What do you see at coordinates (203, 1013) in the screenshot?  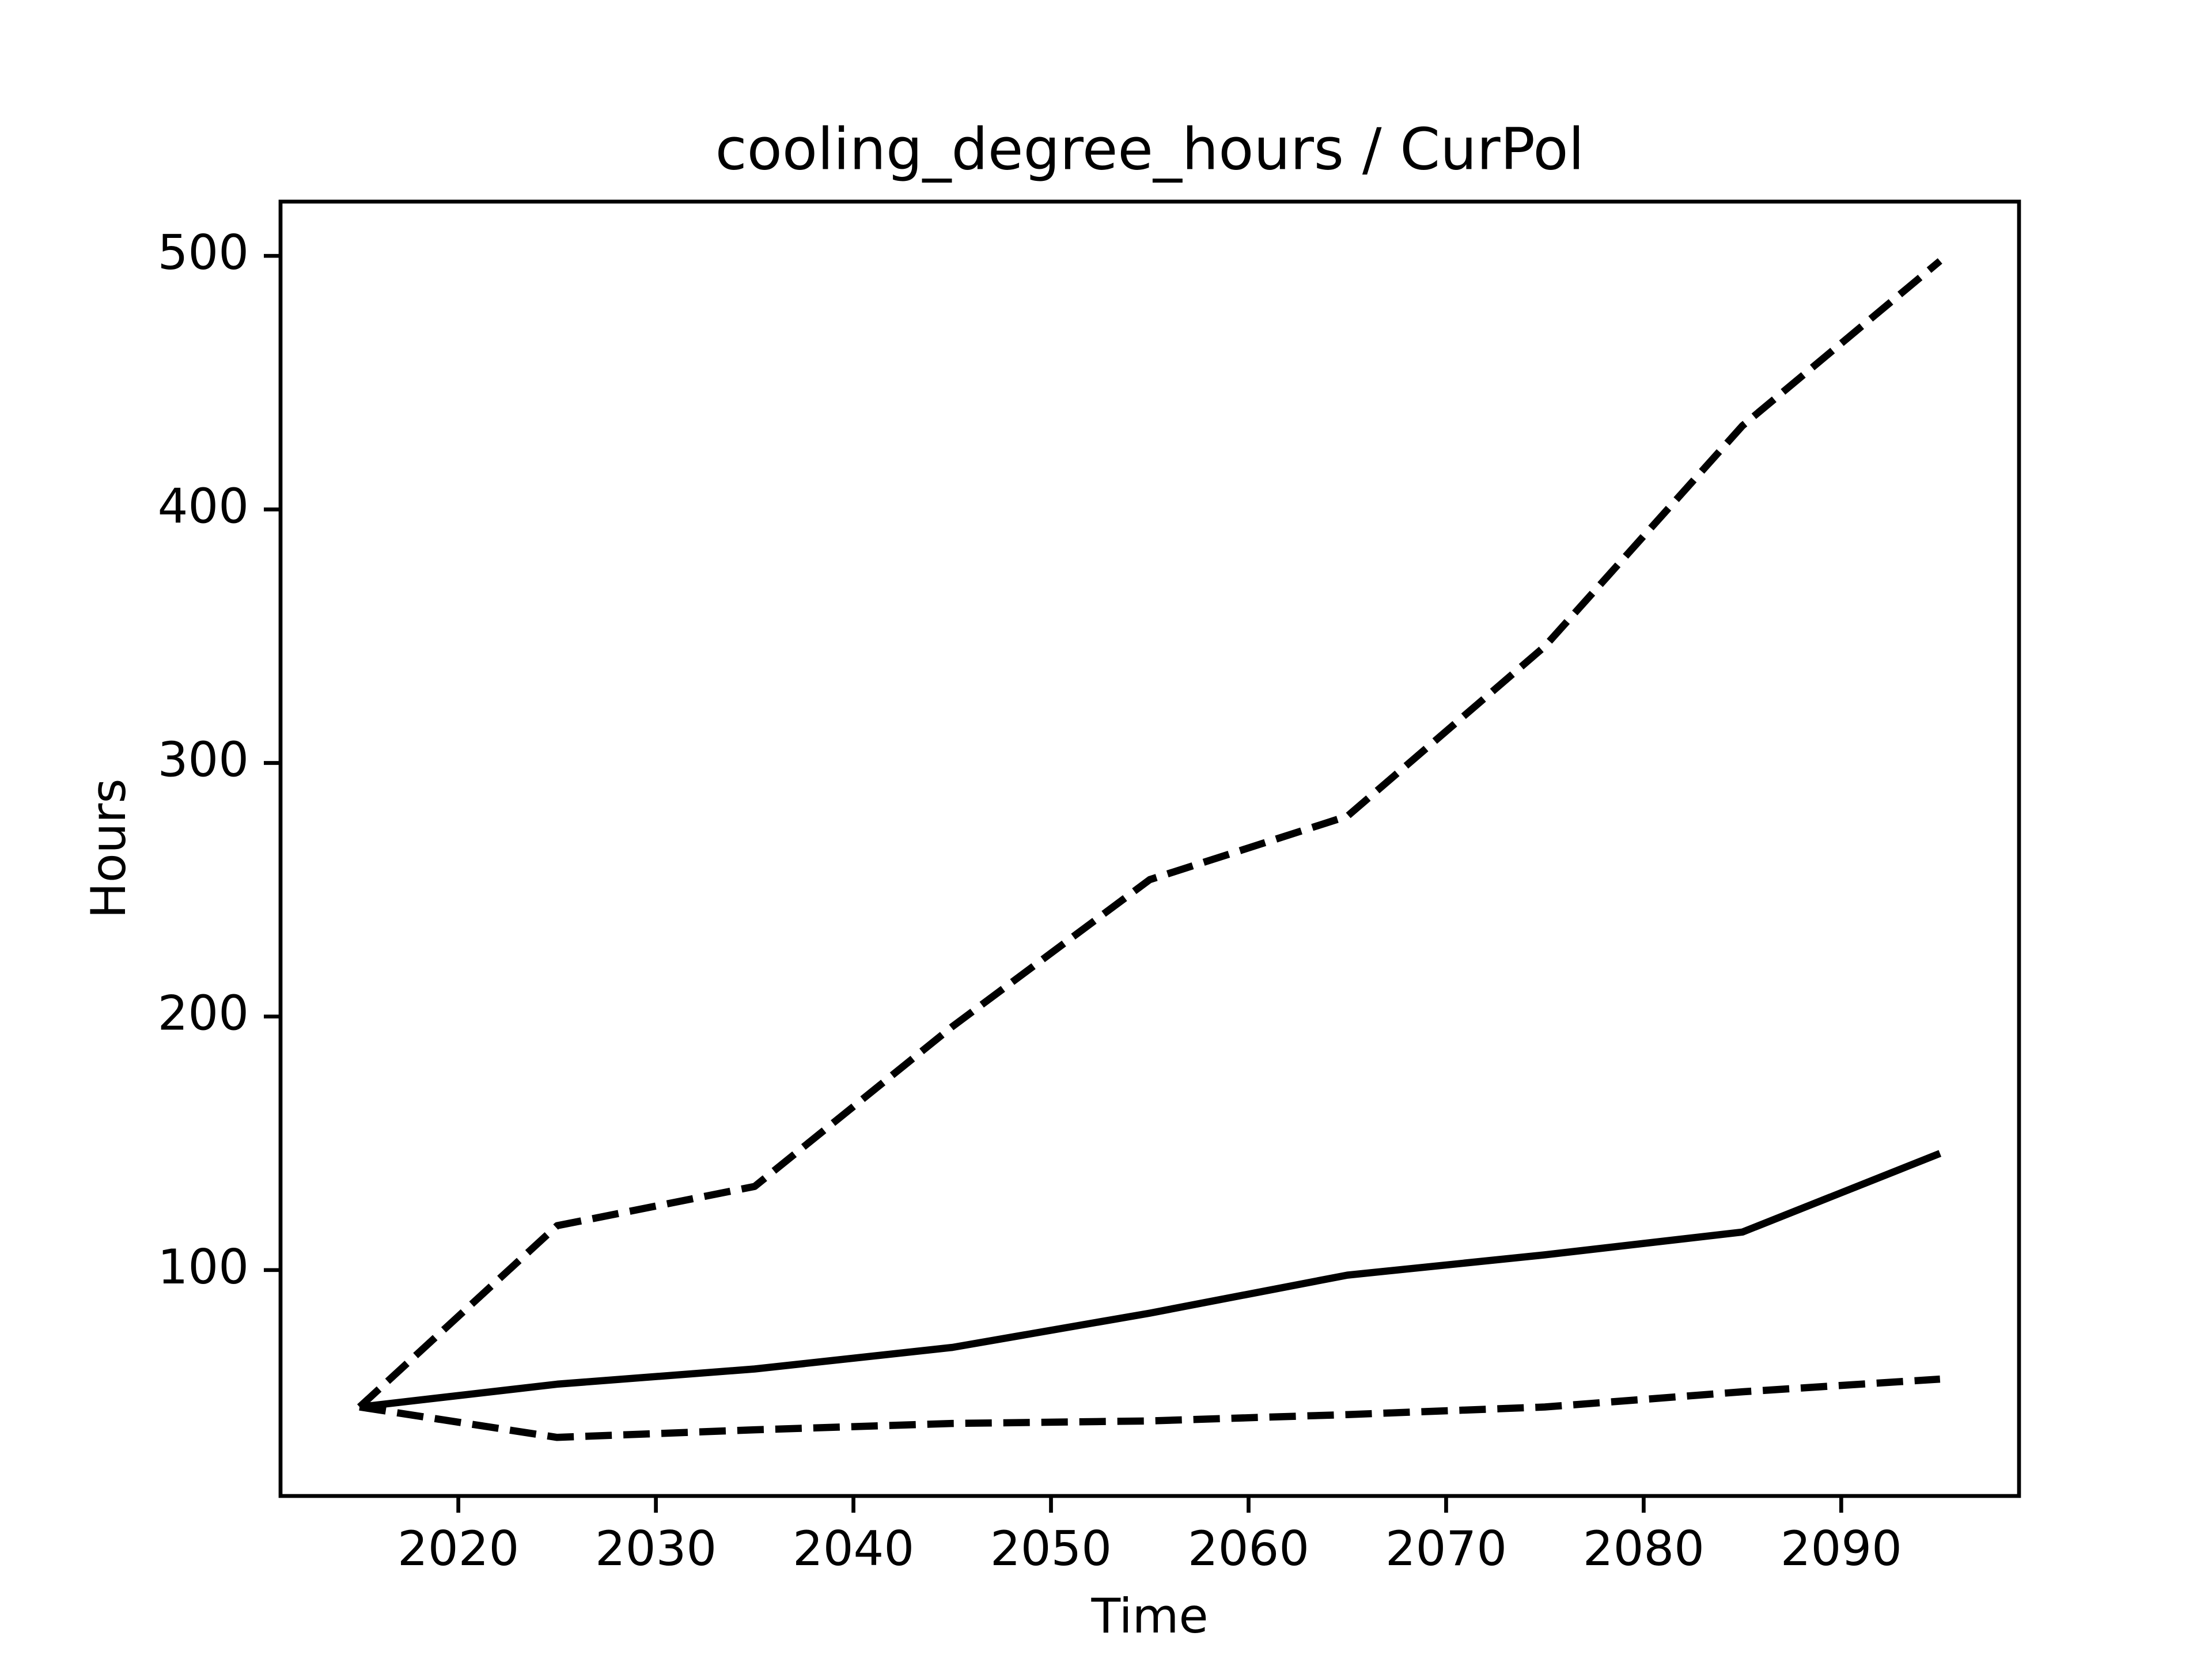 I see `y-tick-label: 200` at bounding box center [203, 1013].